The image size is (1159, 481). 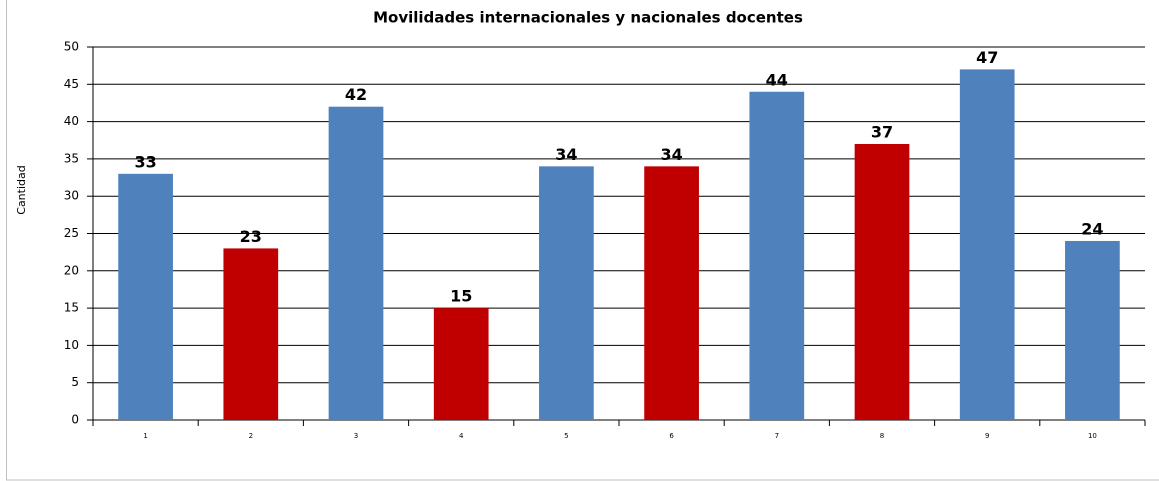 What do you see at coordinates (71, 158) in the screenshot?
I see `y-tick-label: 35` at bounding box center [71, 158].